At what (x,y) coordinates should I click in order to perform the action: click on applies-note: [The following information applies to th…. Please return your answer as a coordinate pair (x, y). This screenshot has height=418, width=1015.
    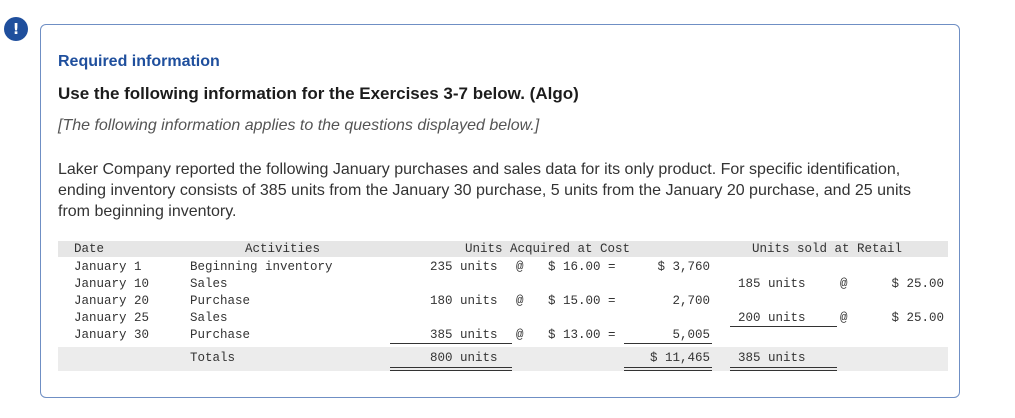
    Looking at the image, I should click on (299, 125).